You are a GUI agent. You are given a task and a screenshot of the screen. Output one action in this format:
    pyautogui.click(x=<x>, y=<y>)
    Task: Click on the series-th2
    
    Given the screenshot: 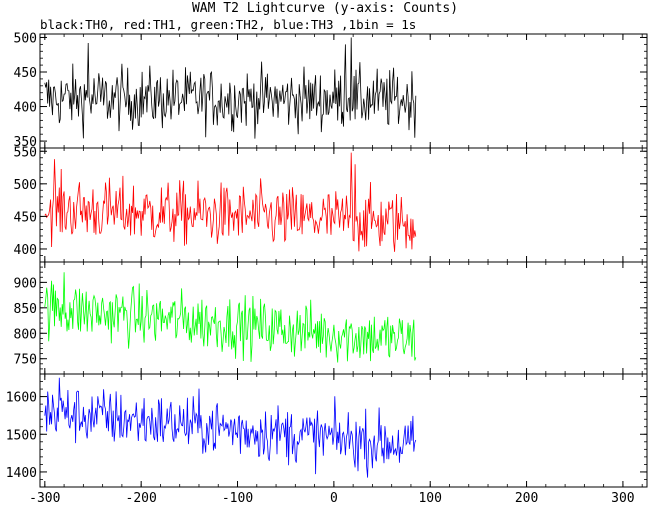 What is the action you would take?
    pyautogui.click(x=230, y=317)
    